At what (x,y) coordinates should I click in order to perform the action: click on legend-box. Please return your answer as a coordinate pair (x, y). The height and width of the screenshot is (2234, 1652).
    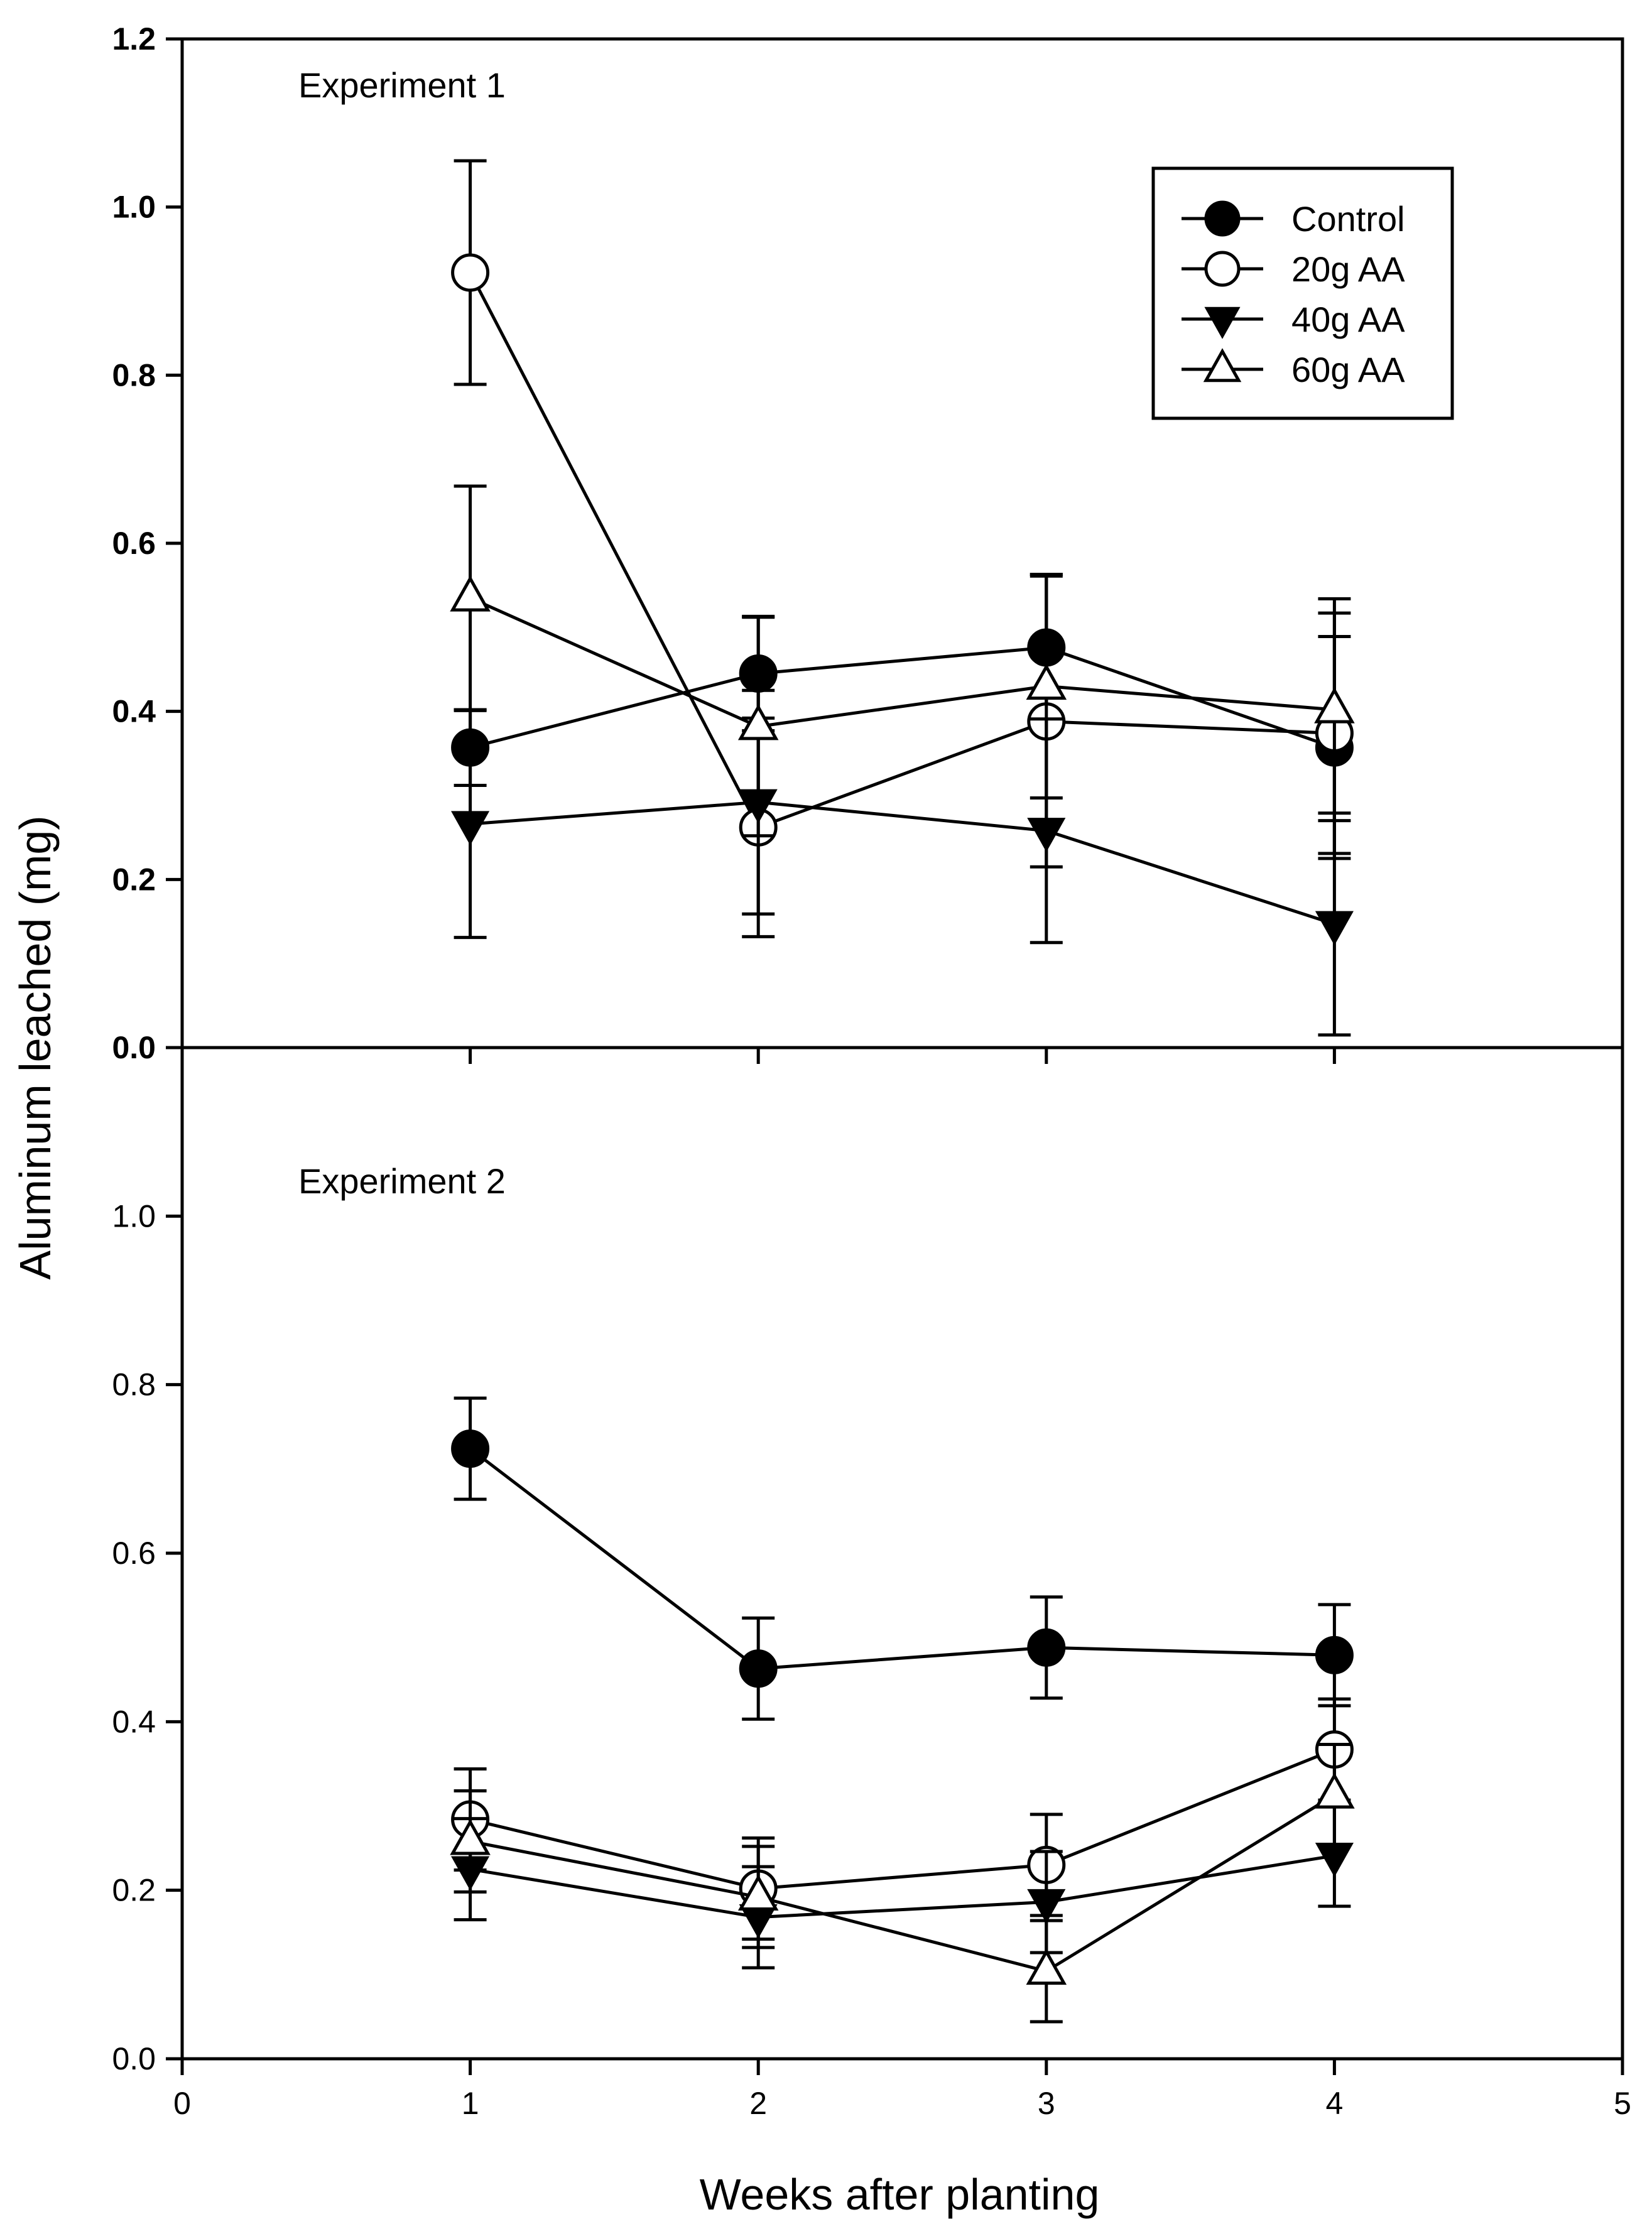
    Looking at the image, I should click on (1302, 293).